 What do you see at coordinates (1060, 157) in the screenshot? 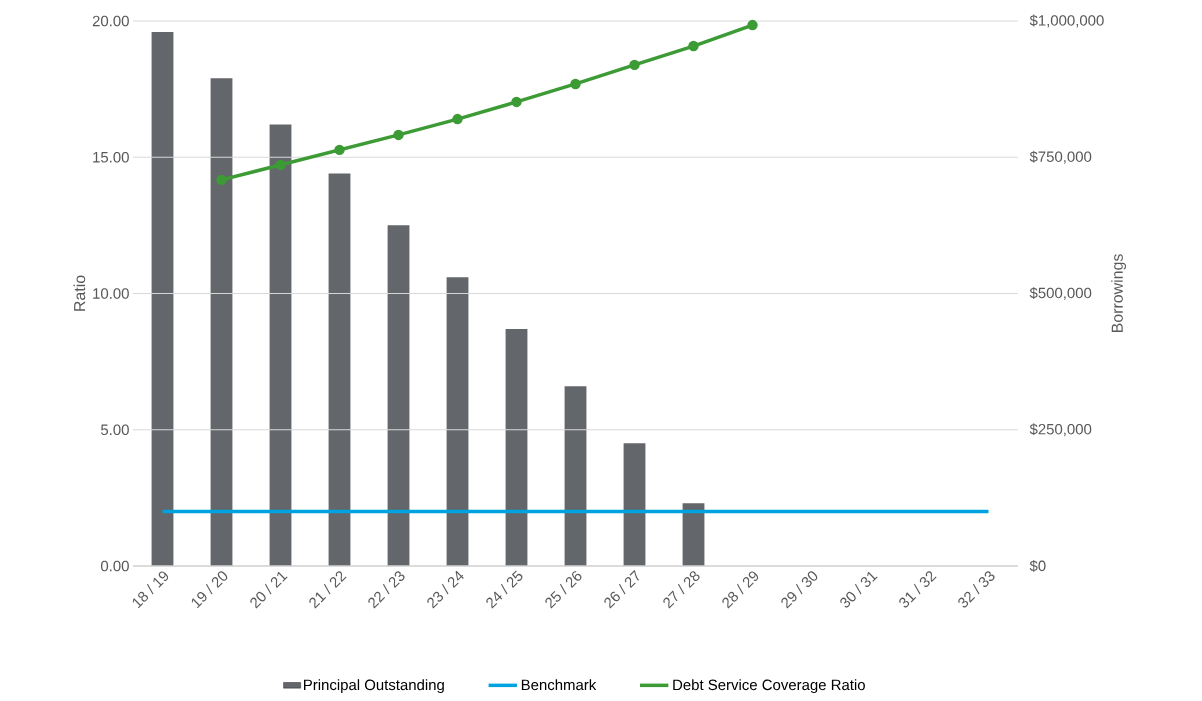
I see `y2-tick-label: $750,000` at bounding box center [1060, 157].